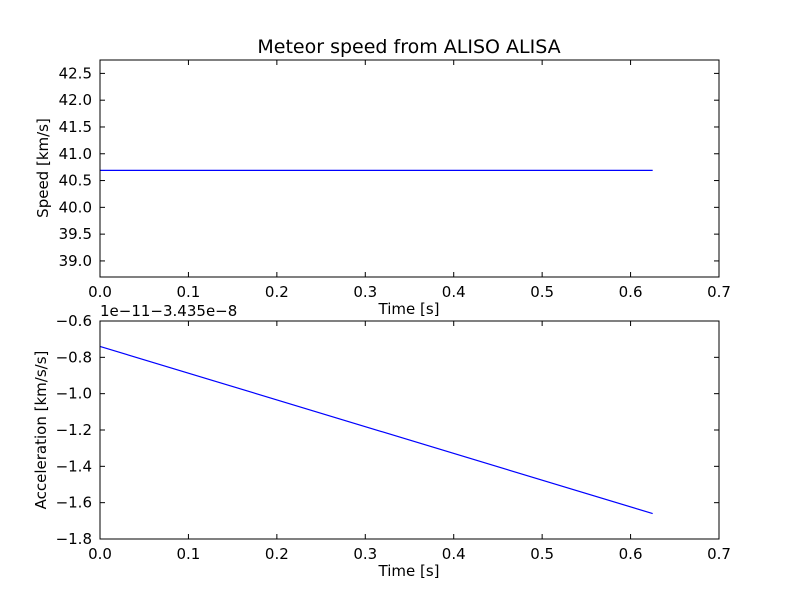 This screenshot has height=600, width=800. I want to click on speed-chart-title: Meteor speed from ALISO ALISA, so click(408, 47).